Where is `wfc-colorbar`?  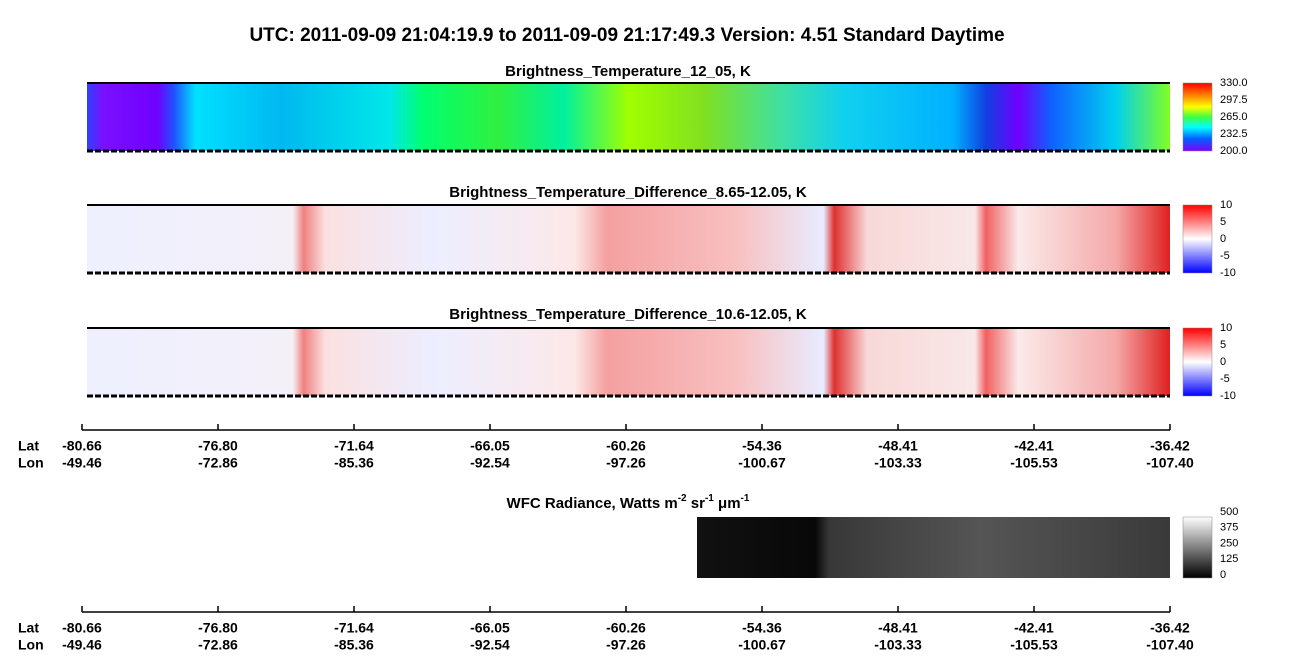 wfc-colorbar is located at coordinates (1197, 547).